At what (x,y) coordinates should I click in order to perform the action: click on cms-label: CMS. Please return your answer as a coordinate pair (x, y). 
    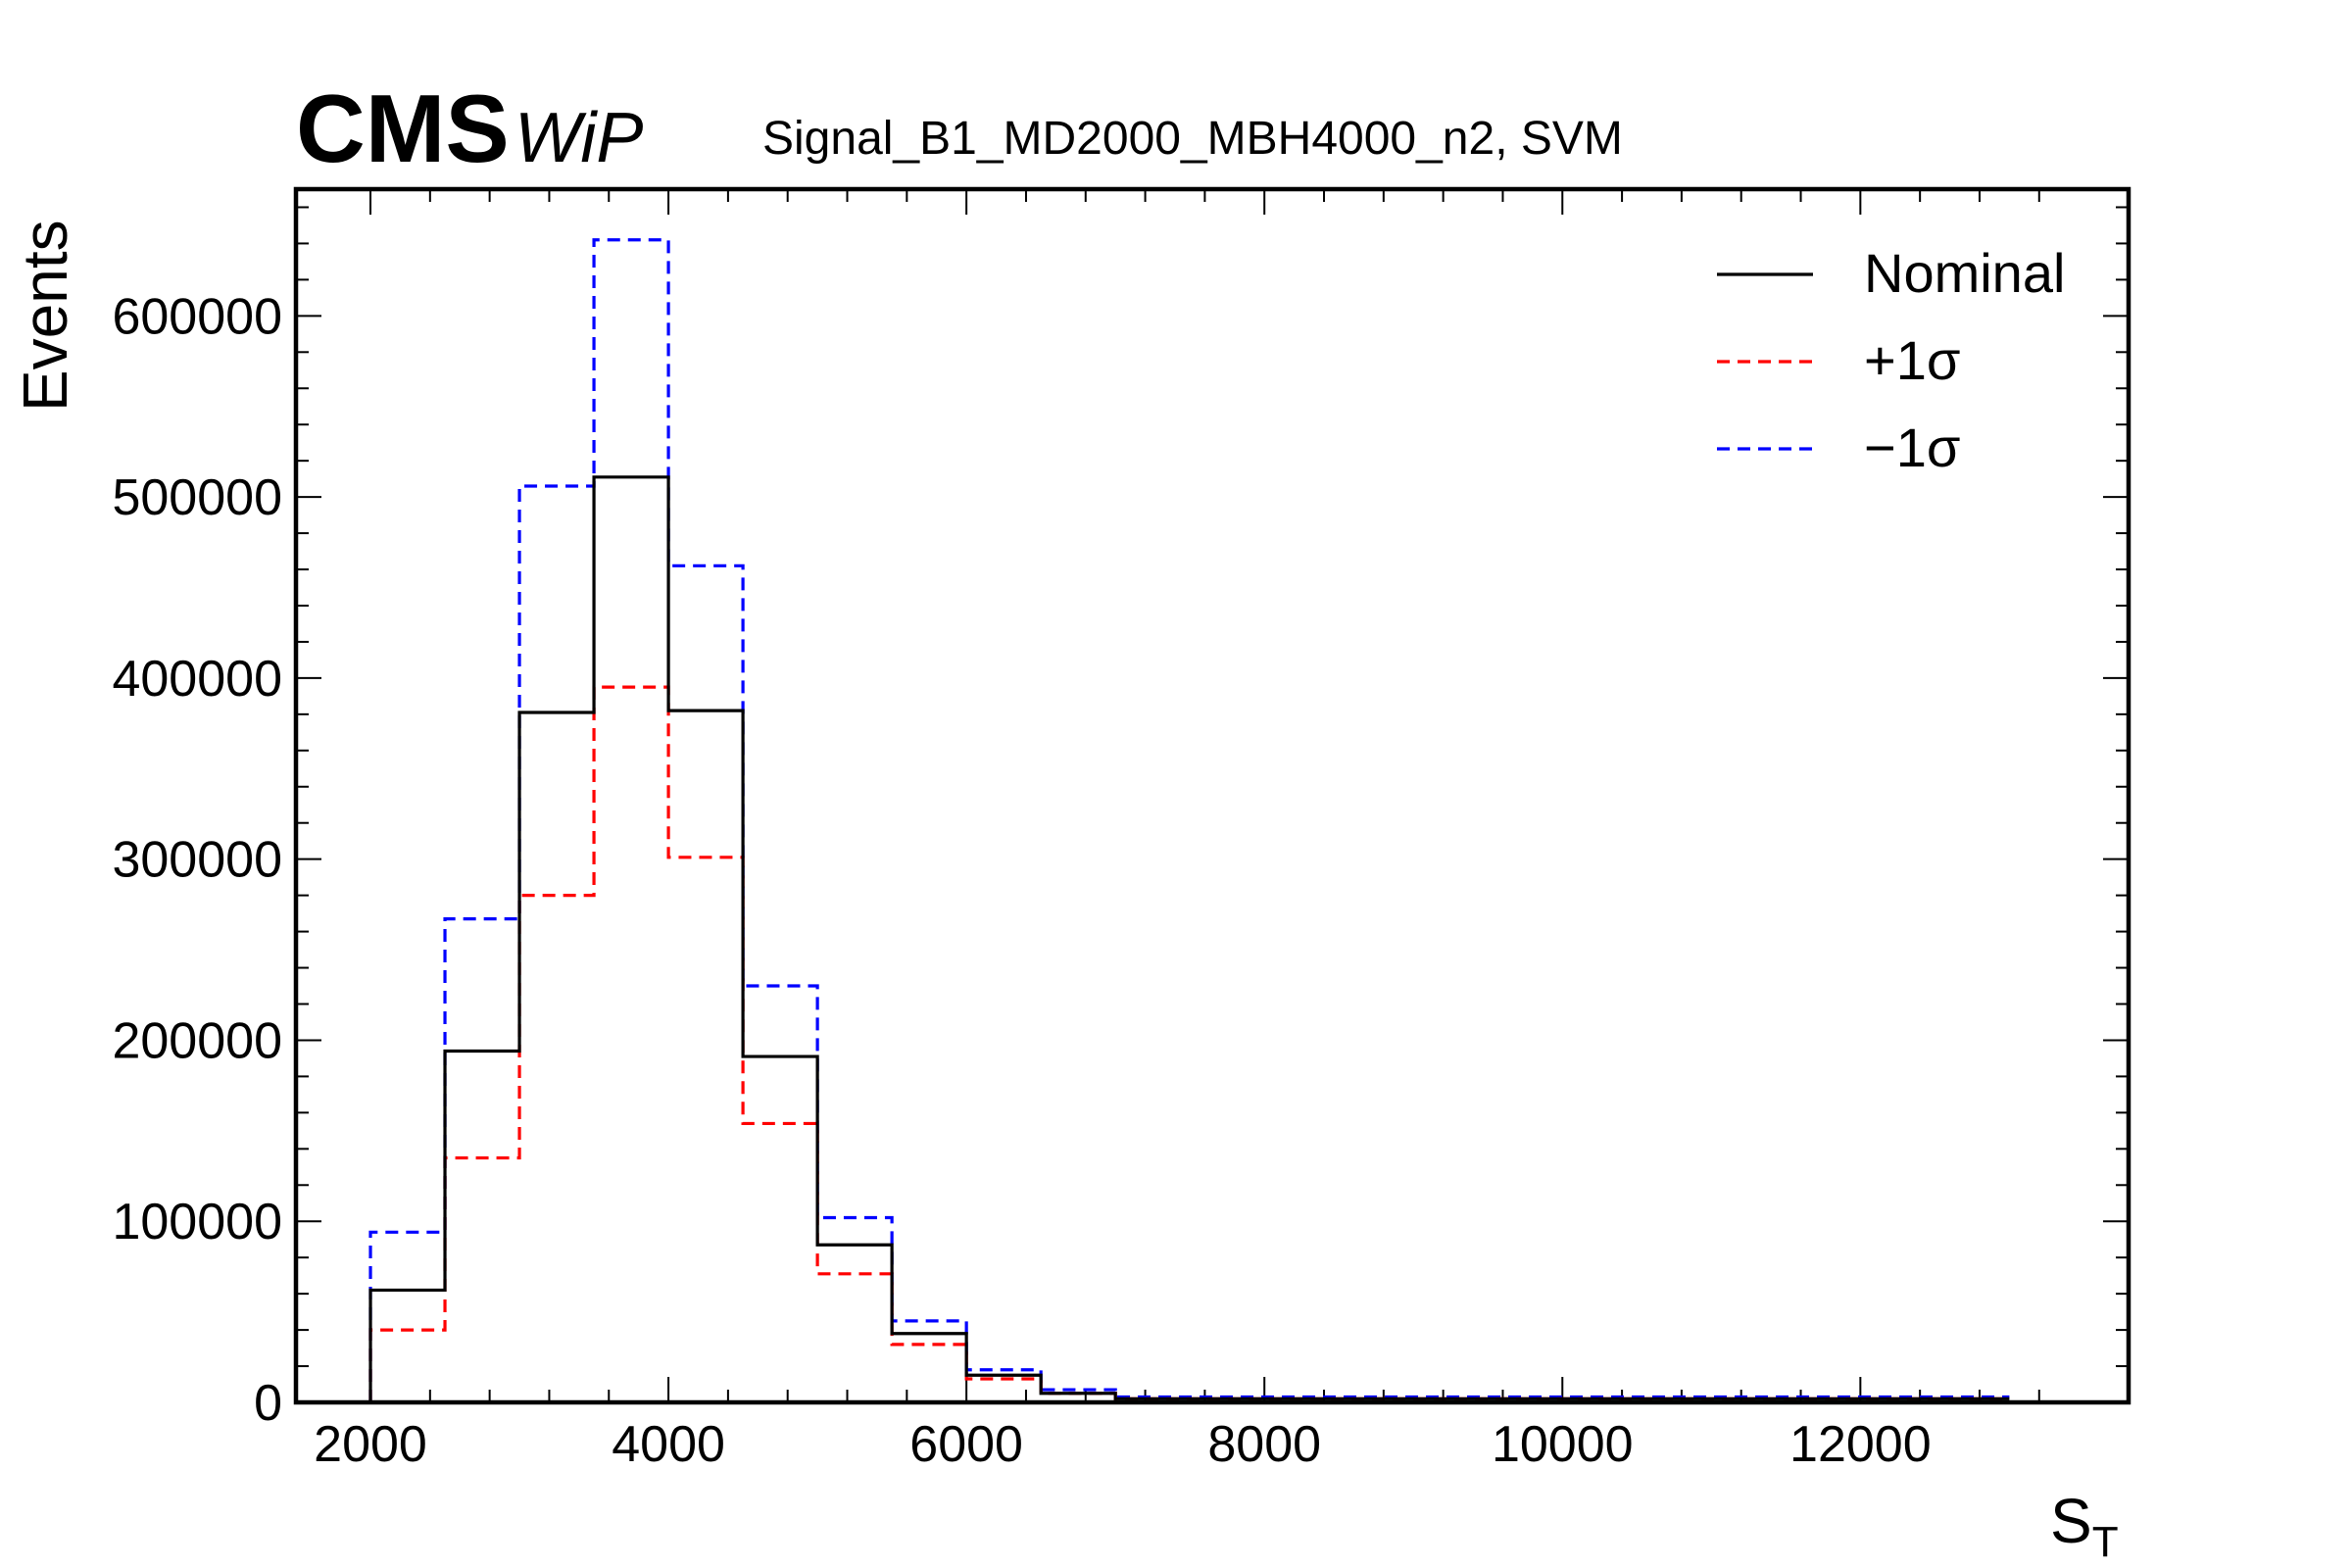
    Looking at the image, I should click on (403, 128).